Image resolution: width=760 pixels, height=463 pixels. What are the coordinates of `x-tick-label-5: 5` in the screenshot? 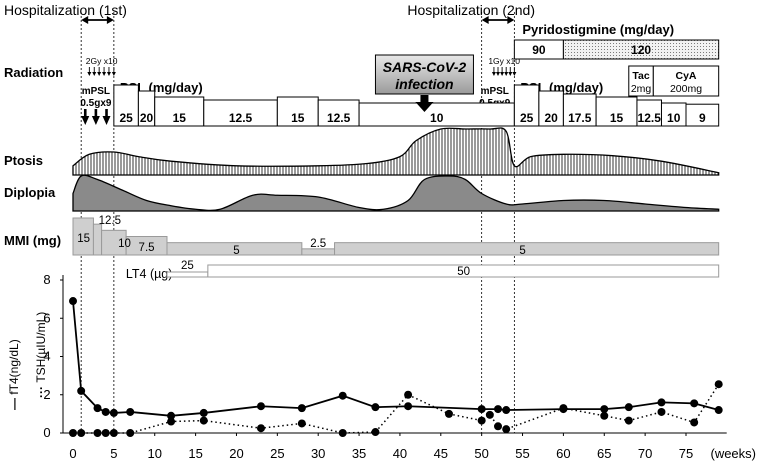 It's located at (113, 453).